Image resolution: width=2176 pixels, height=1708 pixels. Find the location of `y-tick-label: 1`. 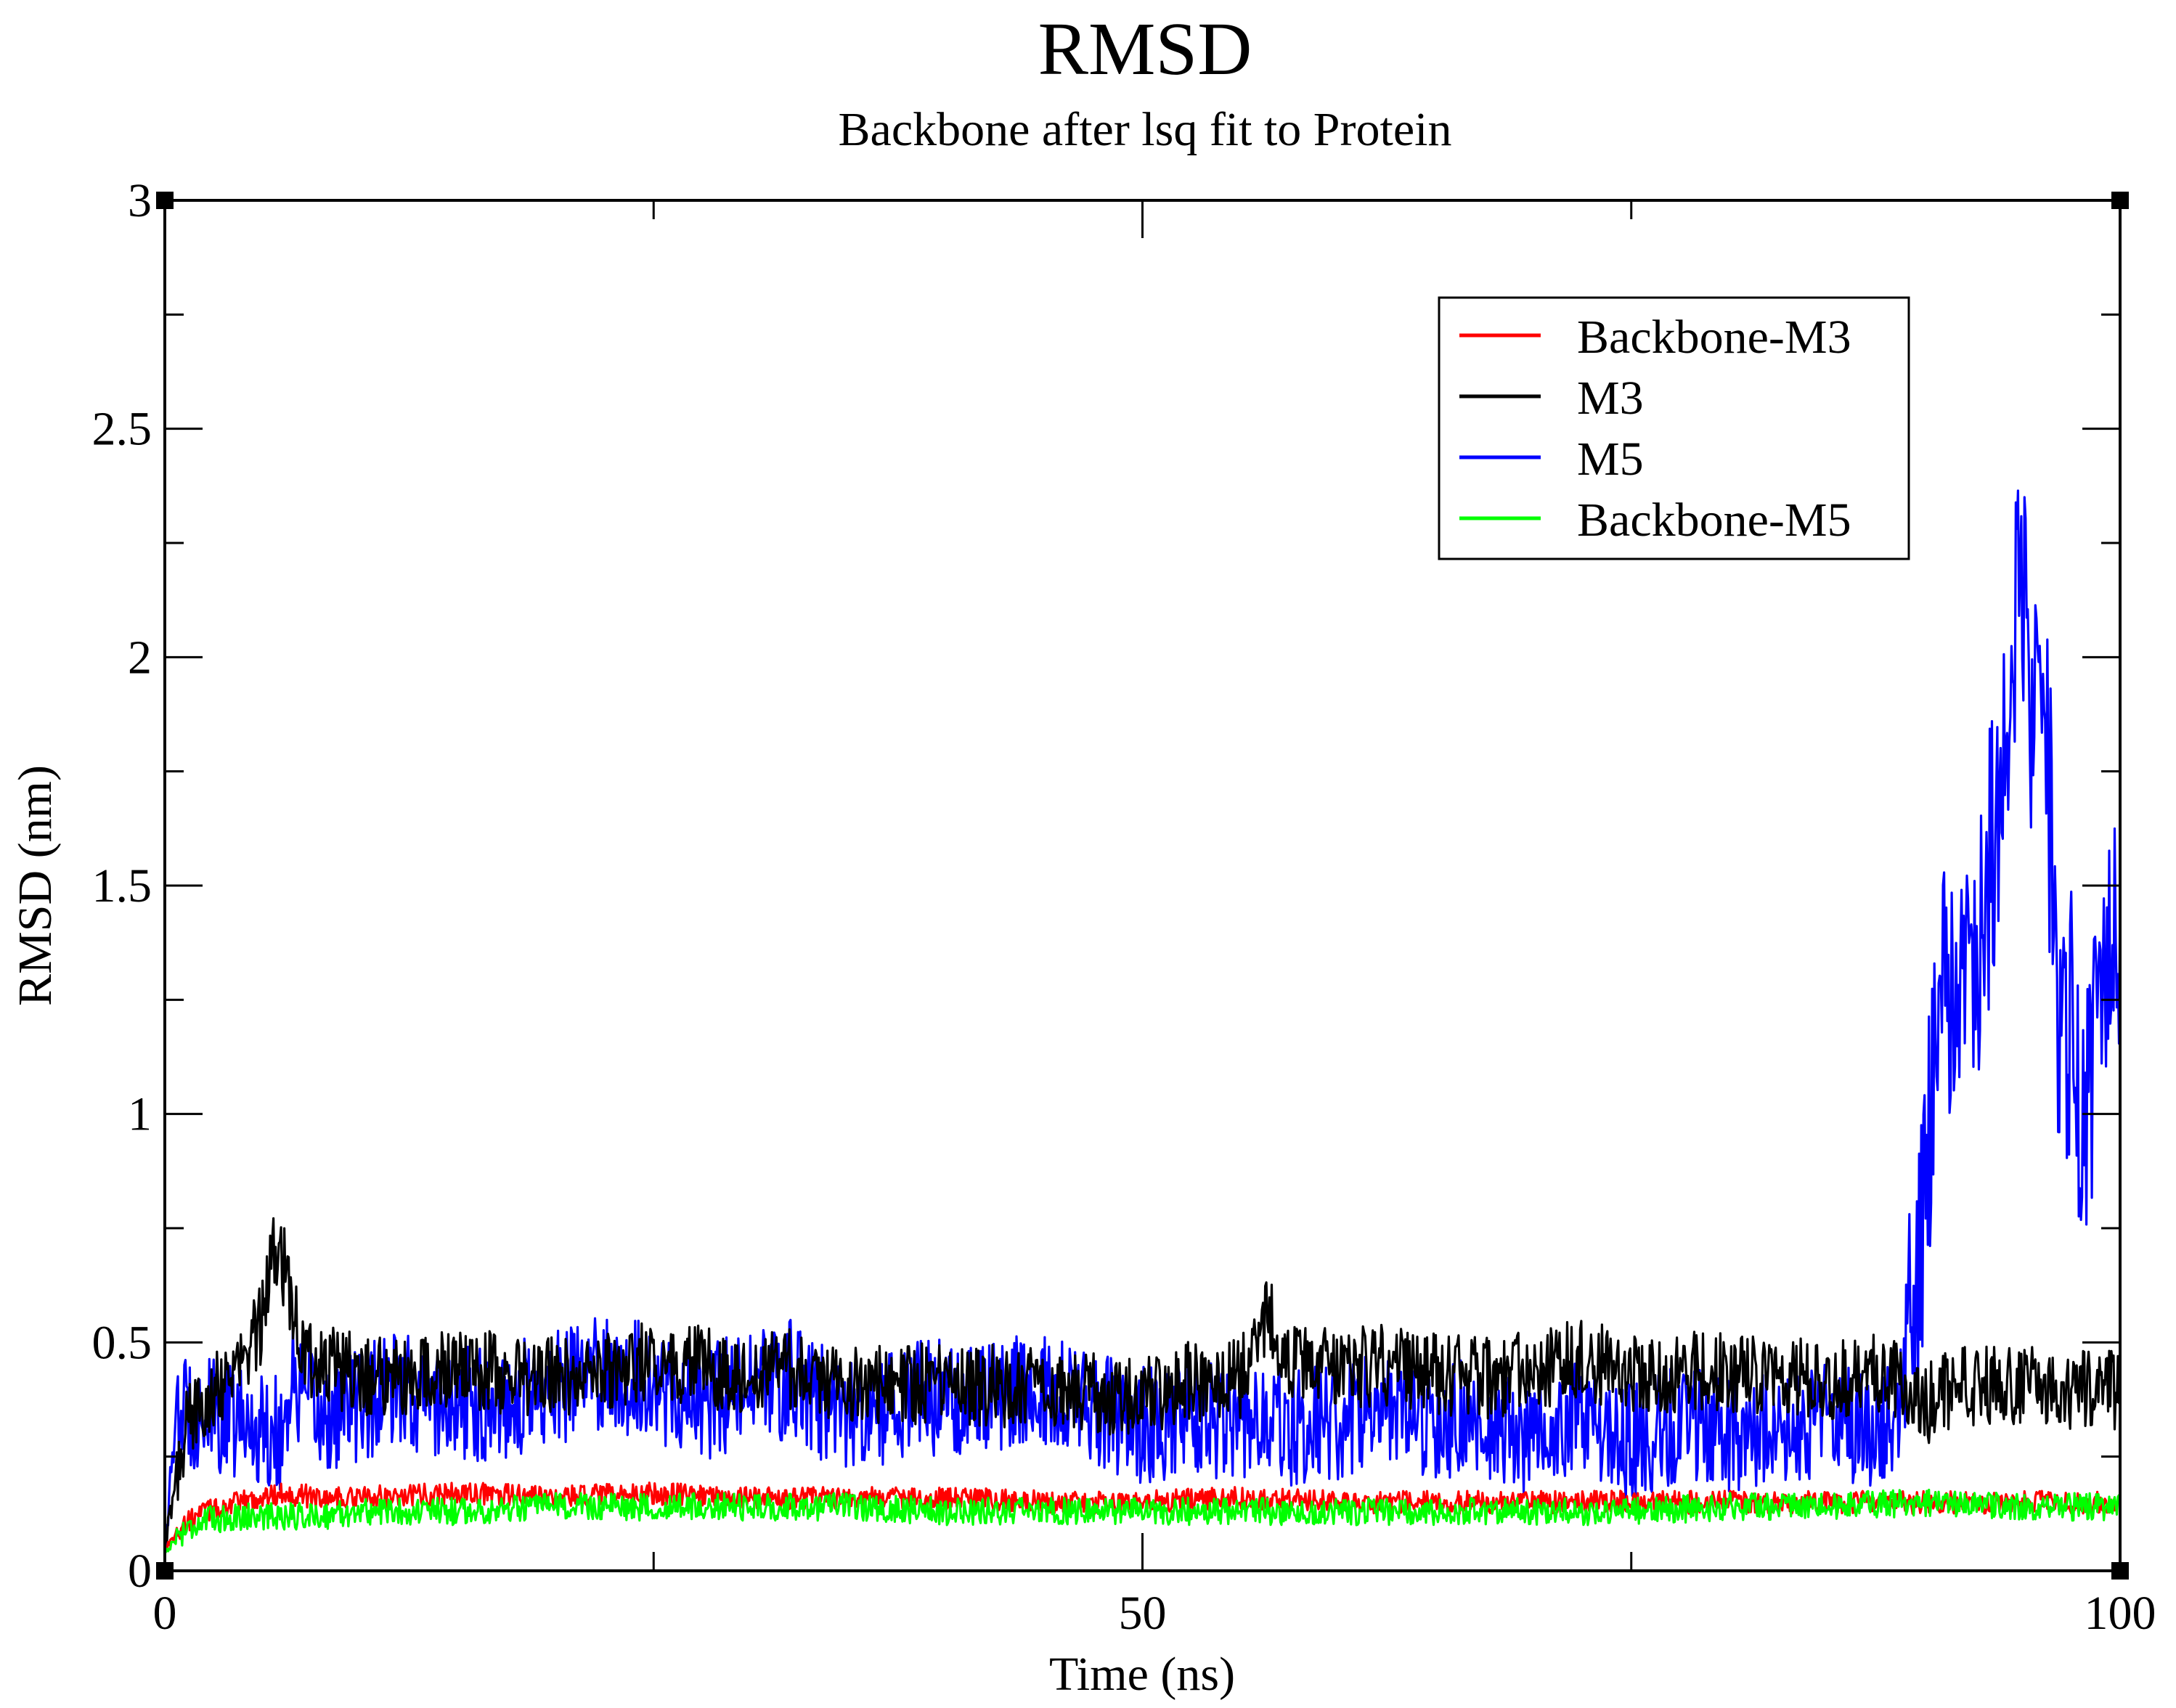

y-tick-label: 1 is located at coordinates (140, 1114).